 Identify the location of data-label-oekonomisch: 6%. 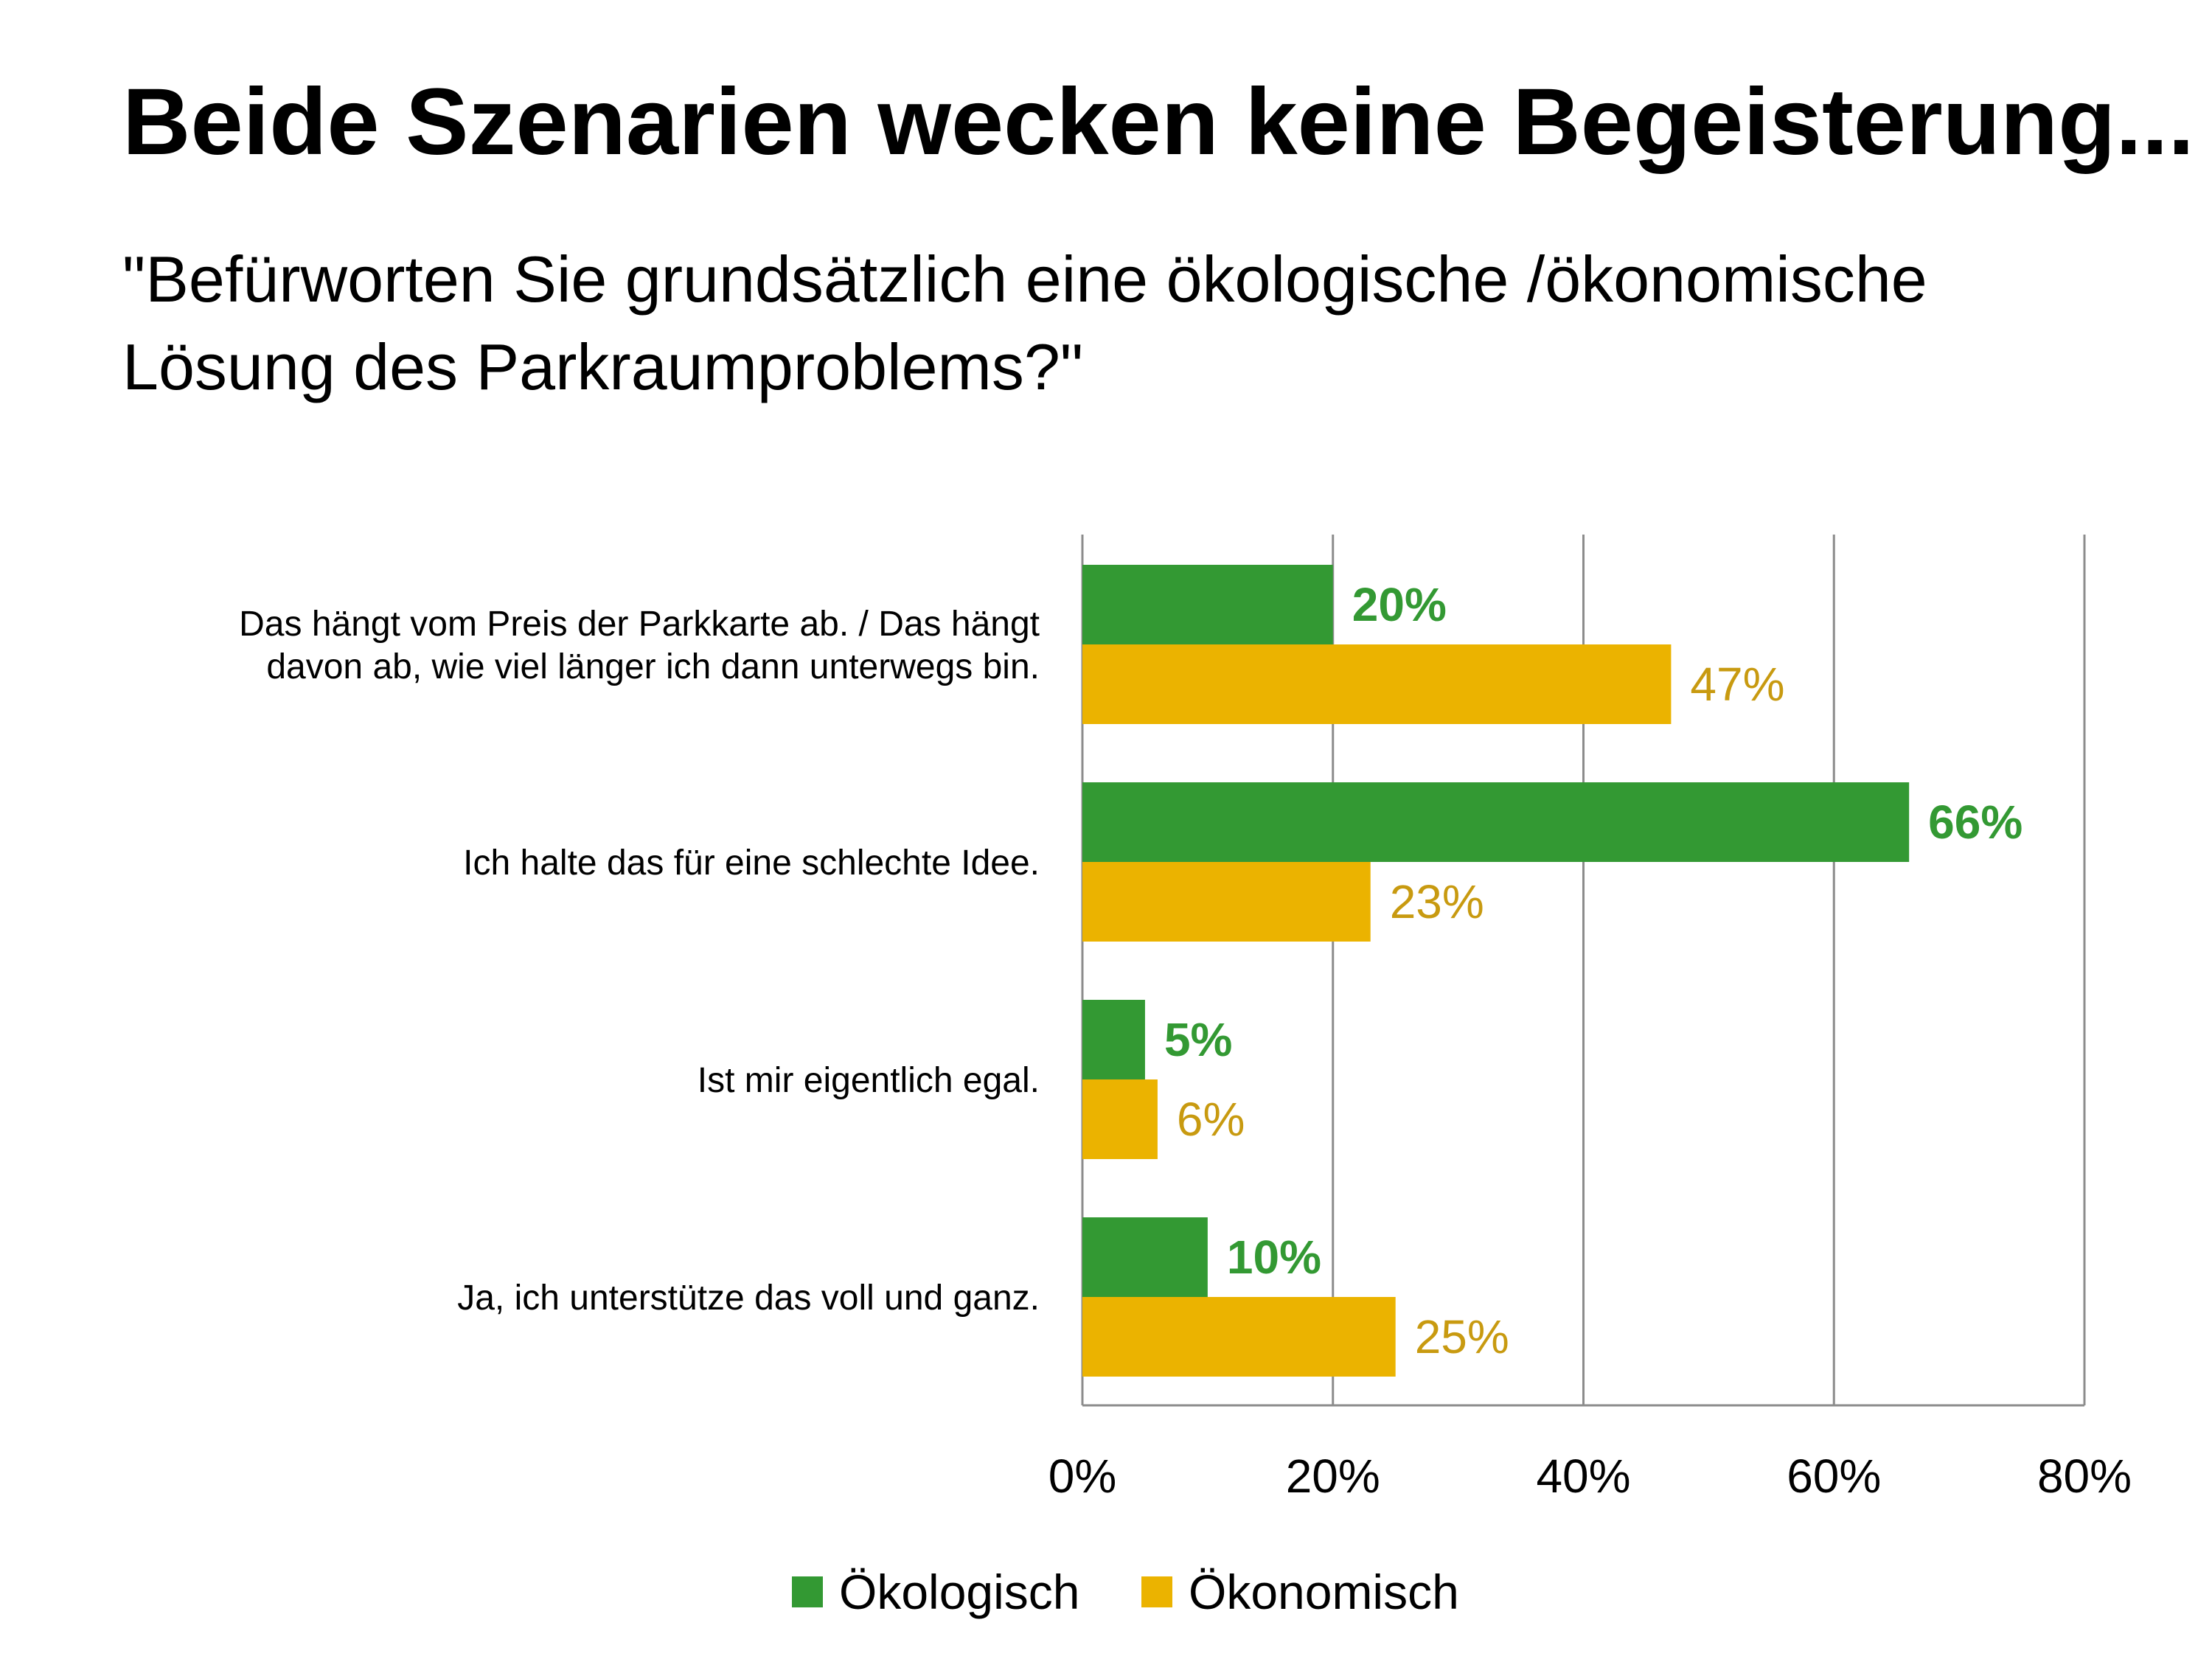
(1211, 1119).